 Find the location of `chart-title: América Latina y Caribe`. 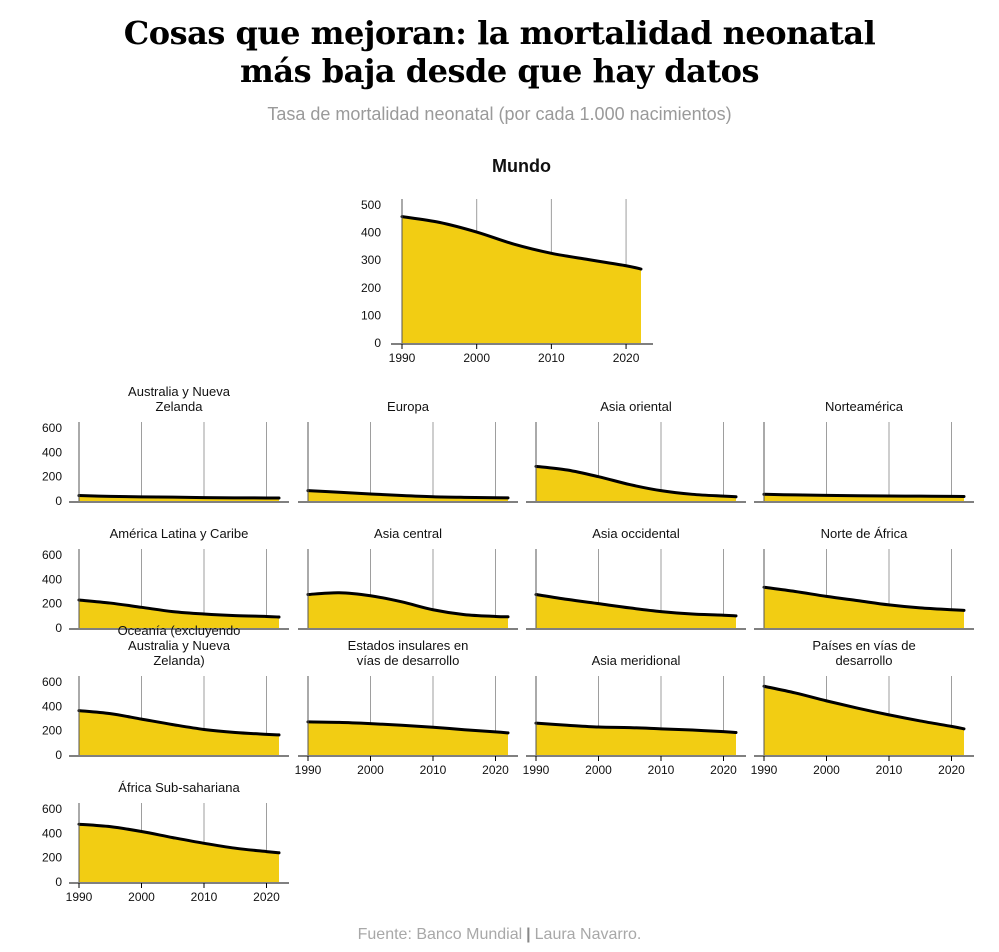

chart-title: América Latina y Caribe is located at coordinates (179, 533).